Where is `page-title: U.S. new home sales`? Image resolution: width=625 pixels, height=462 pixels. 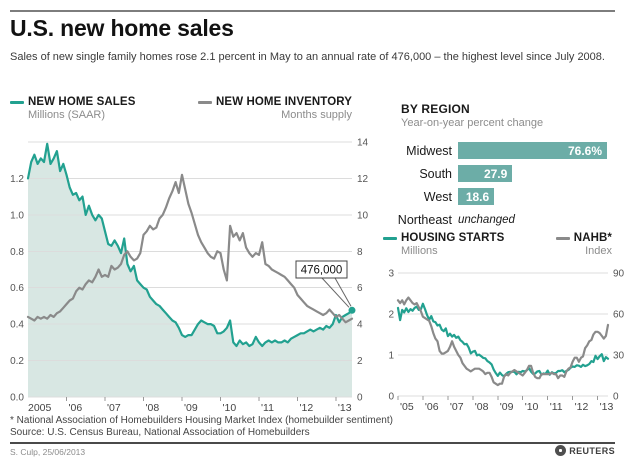
page-title: U.S. new home sales is located at coordinates (122, 28).